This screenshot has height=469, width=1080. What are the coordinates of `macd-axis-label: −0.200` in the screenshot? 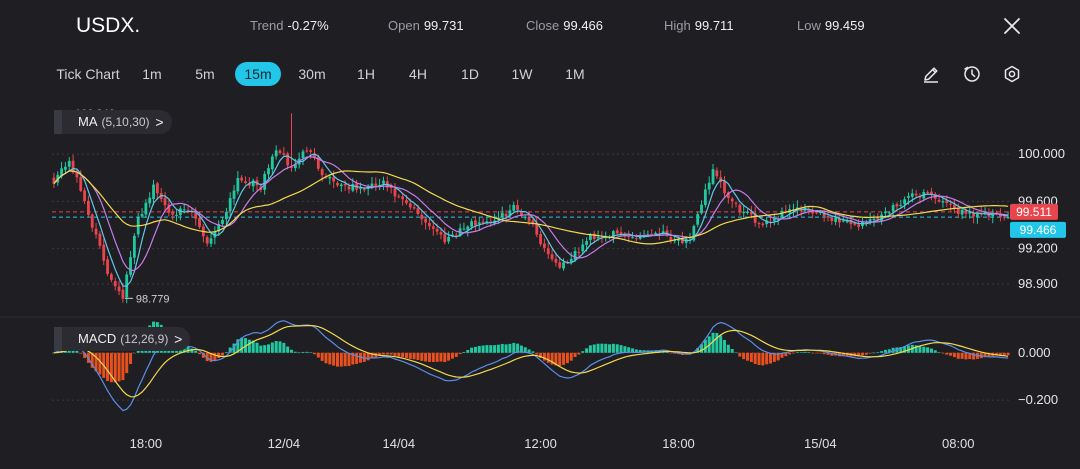 It's located at (1038, 399).